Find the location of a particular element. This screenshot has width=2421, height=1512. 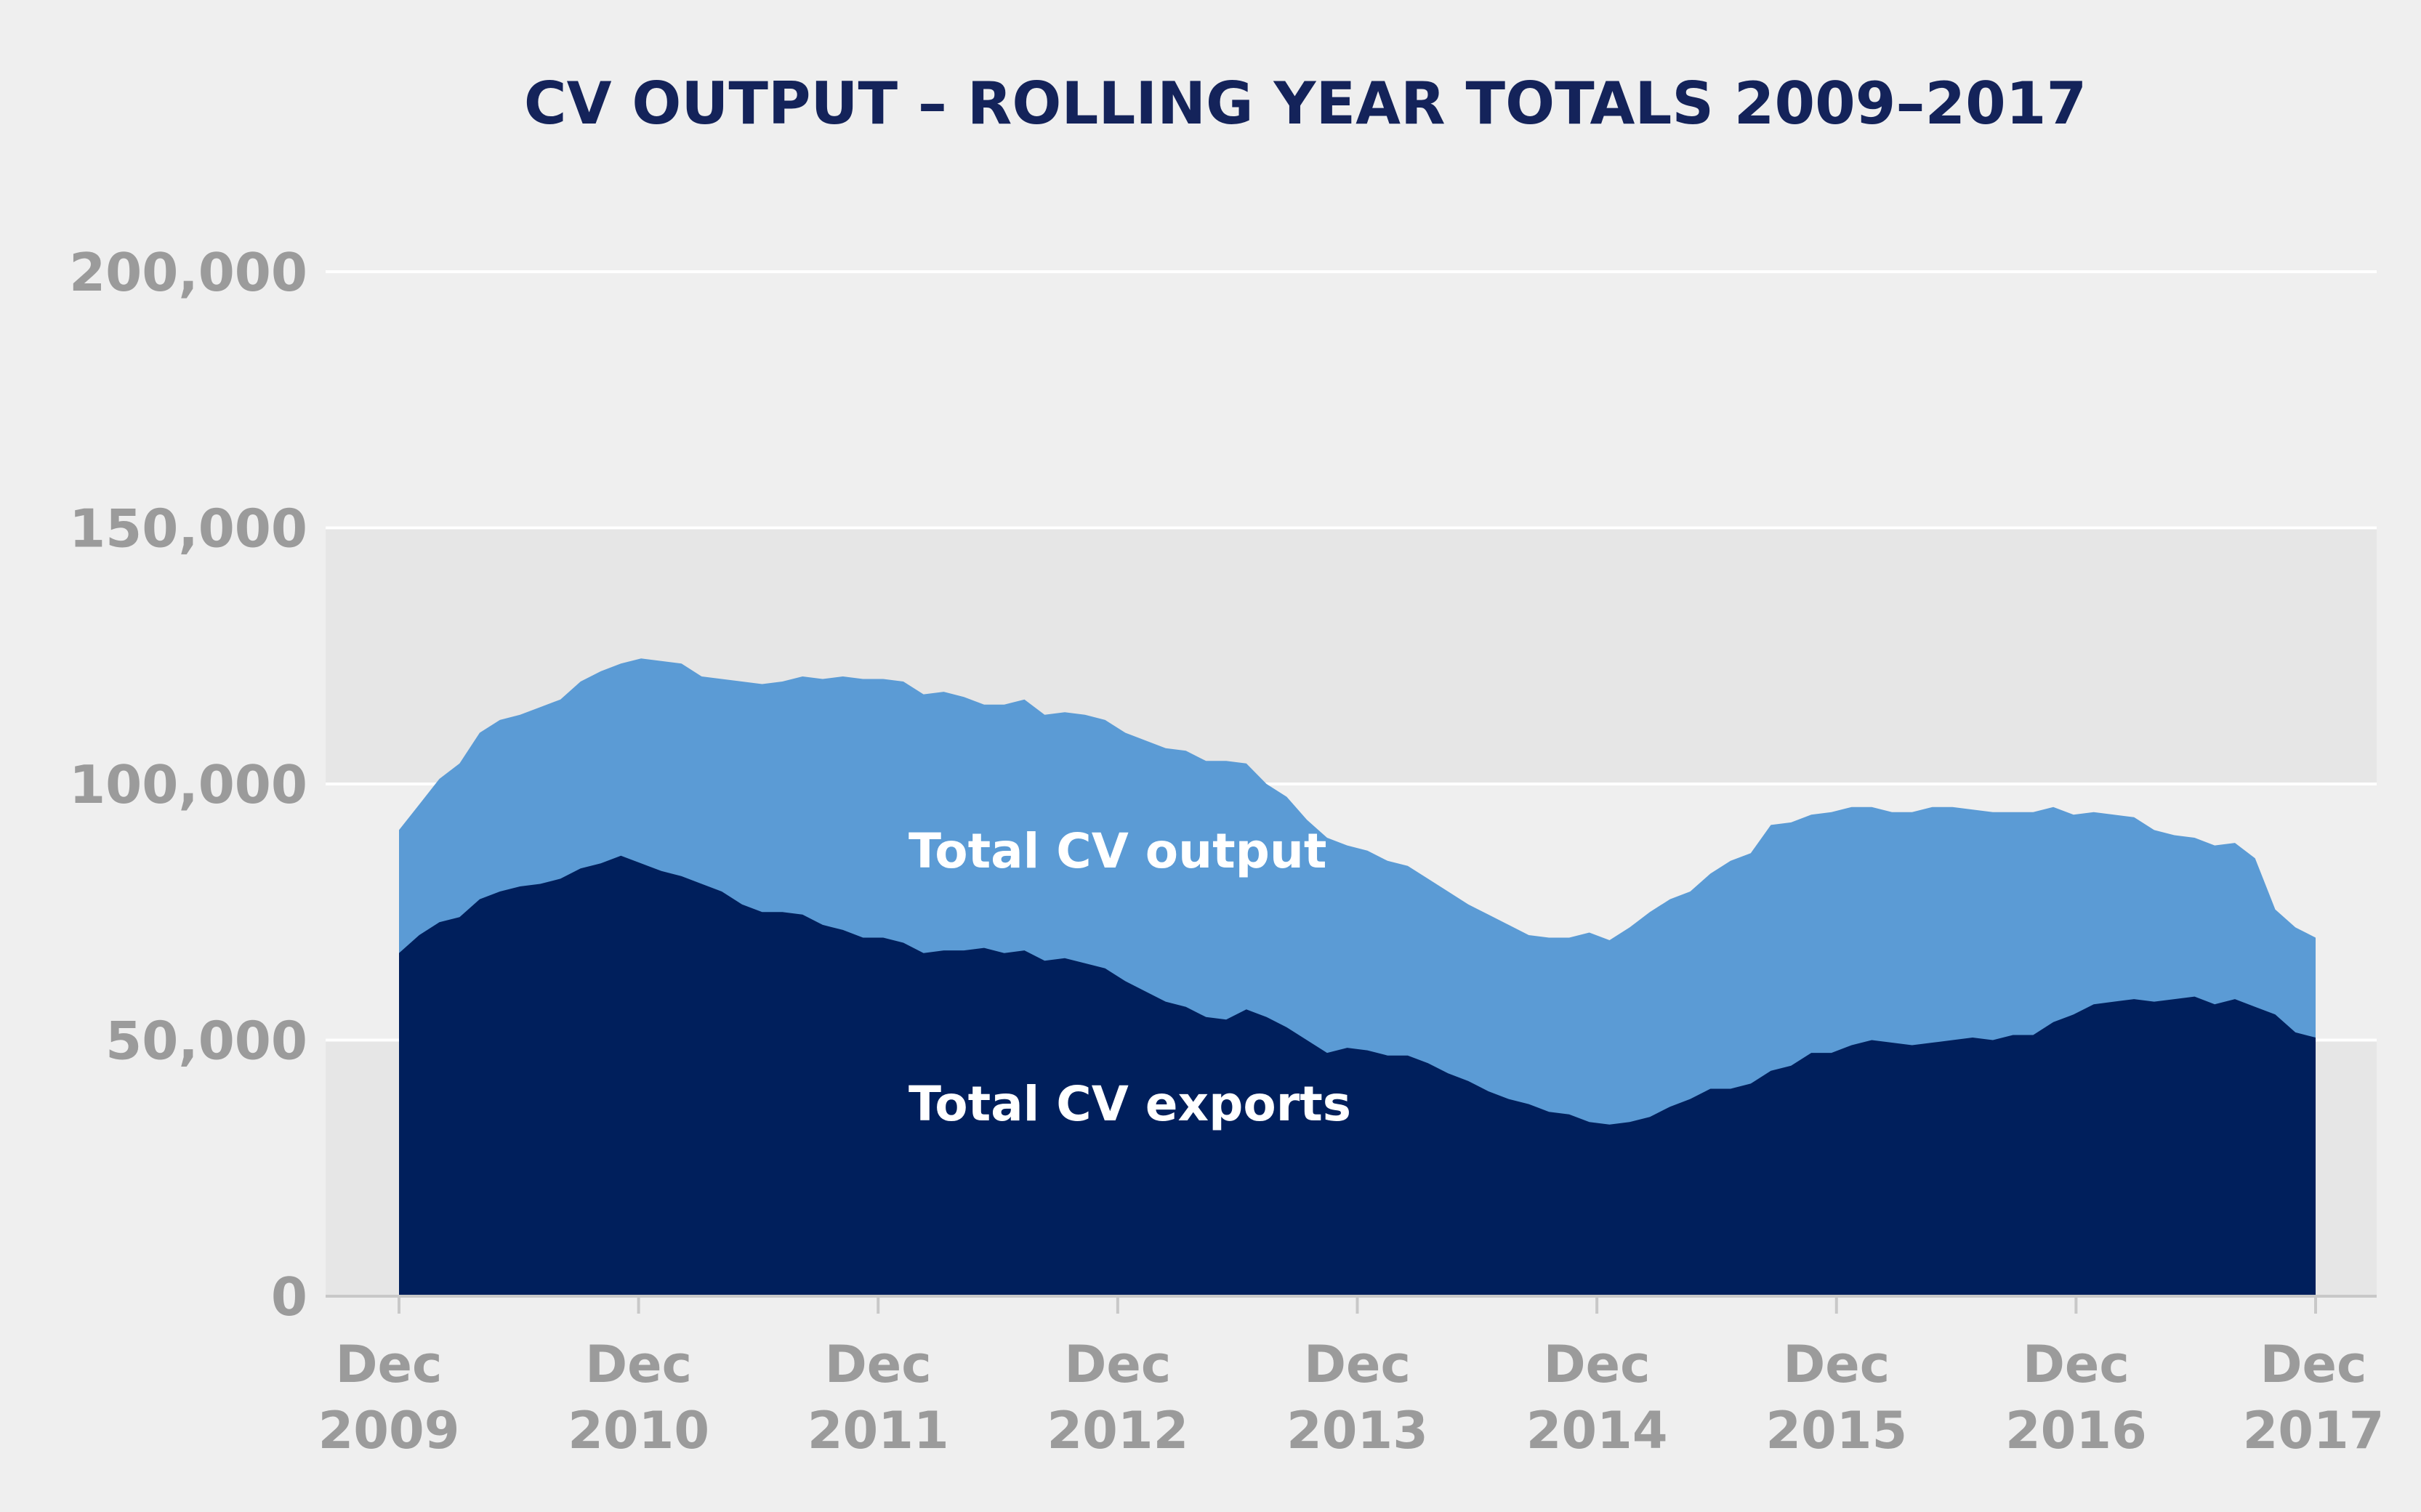

x-tick-label: 2015 is located at coordinates (1836, 1431).